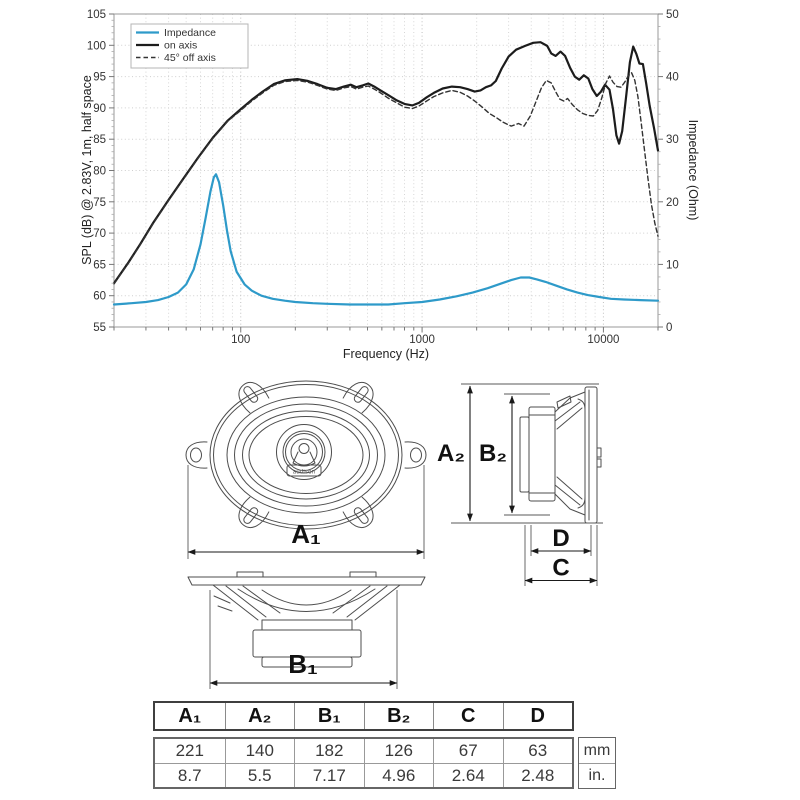  I want to click on y-left-tick-label: 70, so click(99, 234).